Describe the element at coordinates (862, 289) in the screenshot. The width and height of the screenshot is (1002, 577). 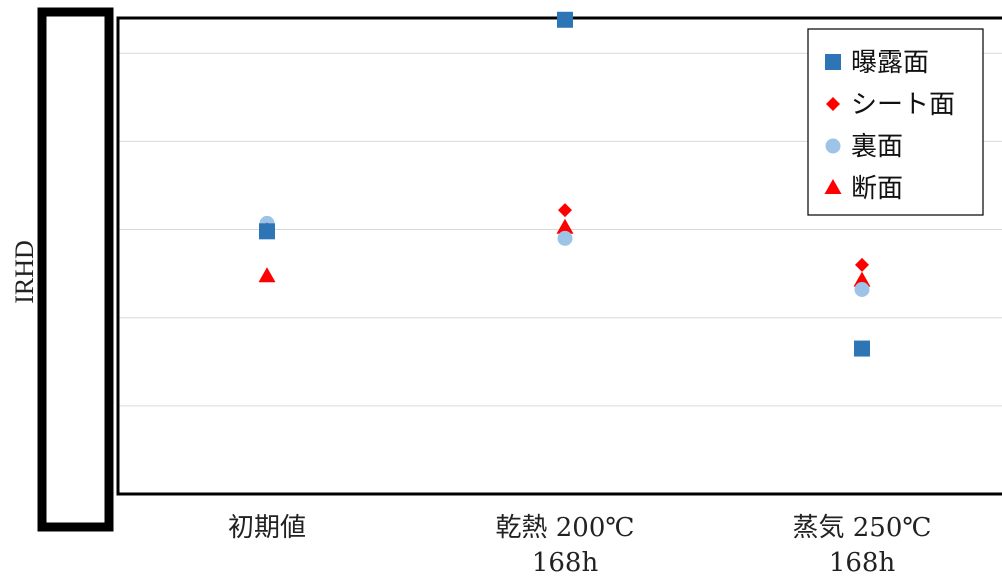
I see `point-s2-c2` at that location.